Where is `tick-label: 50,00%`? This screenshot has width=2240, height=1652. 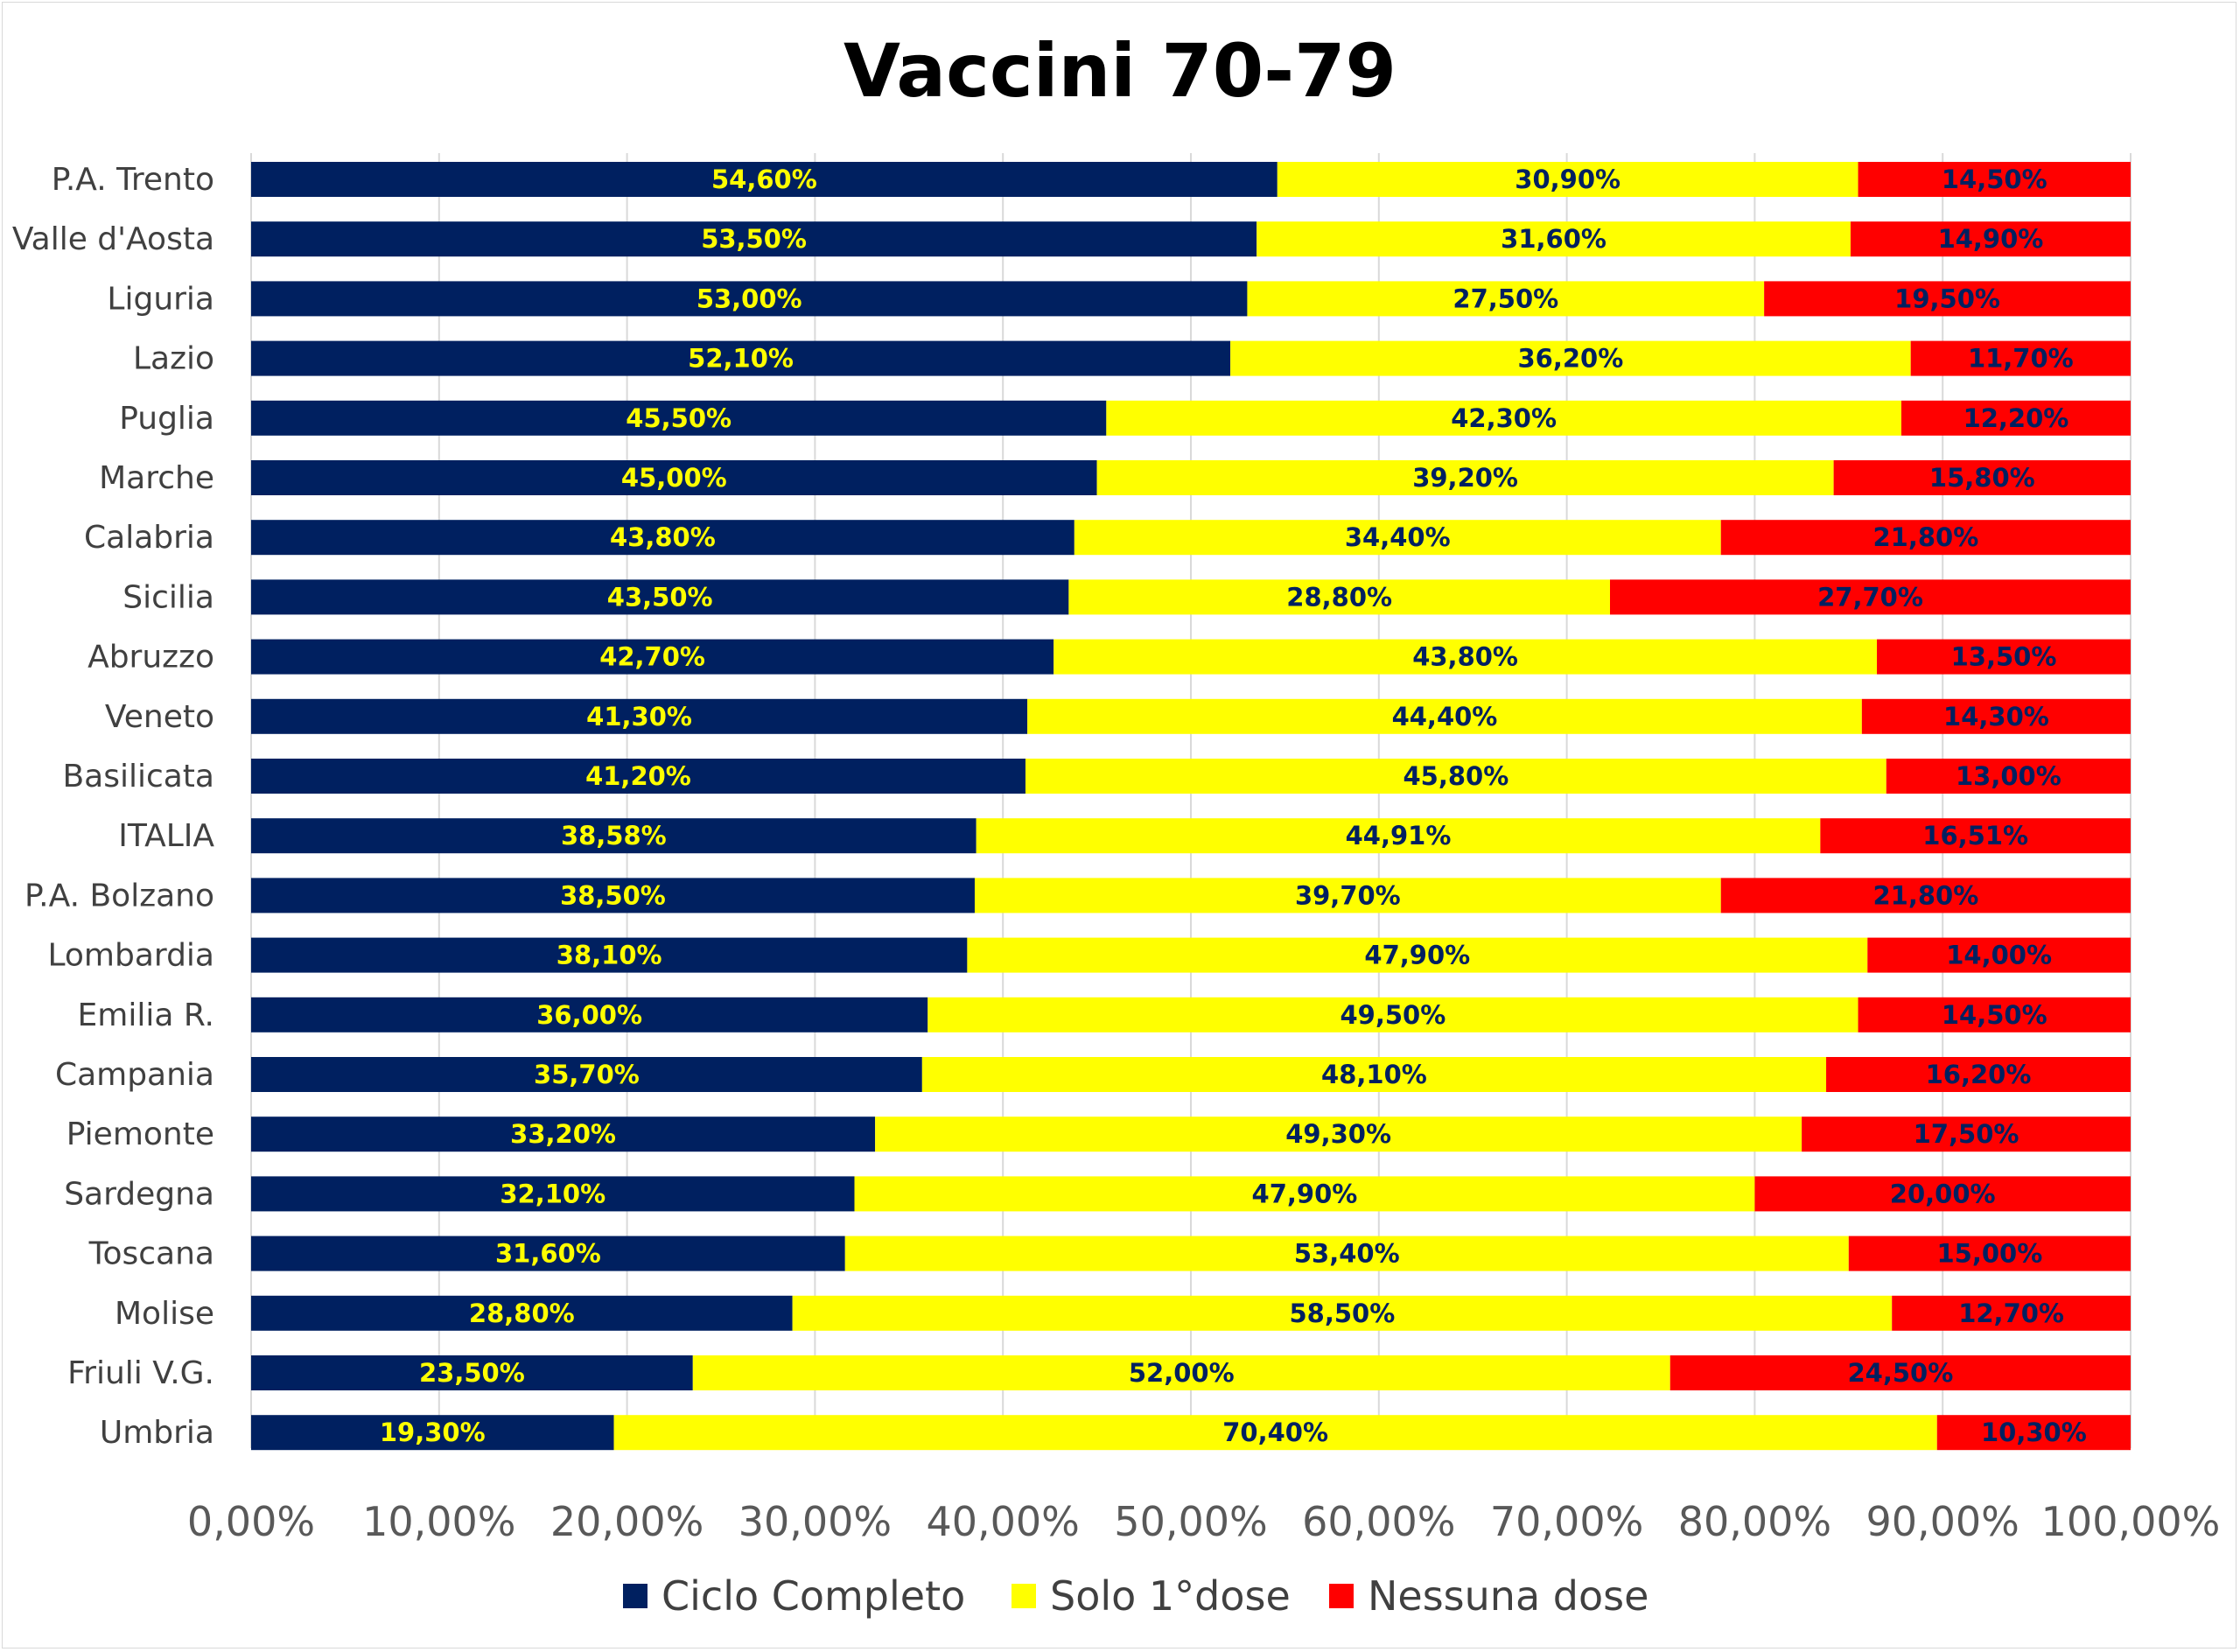
tick-label: 50,00% is located at coordinates (1190, 1521).